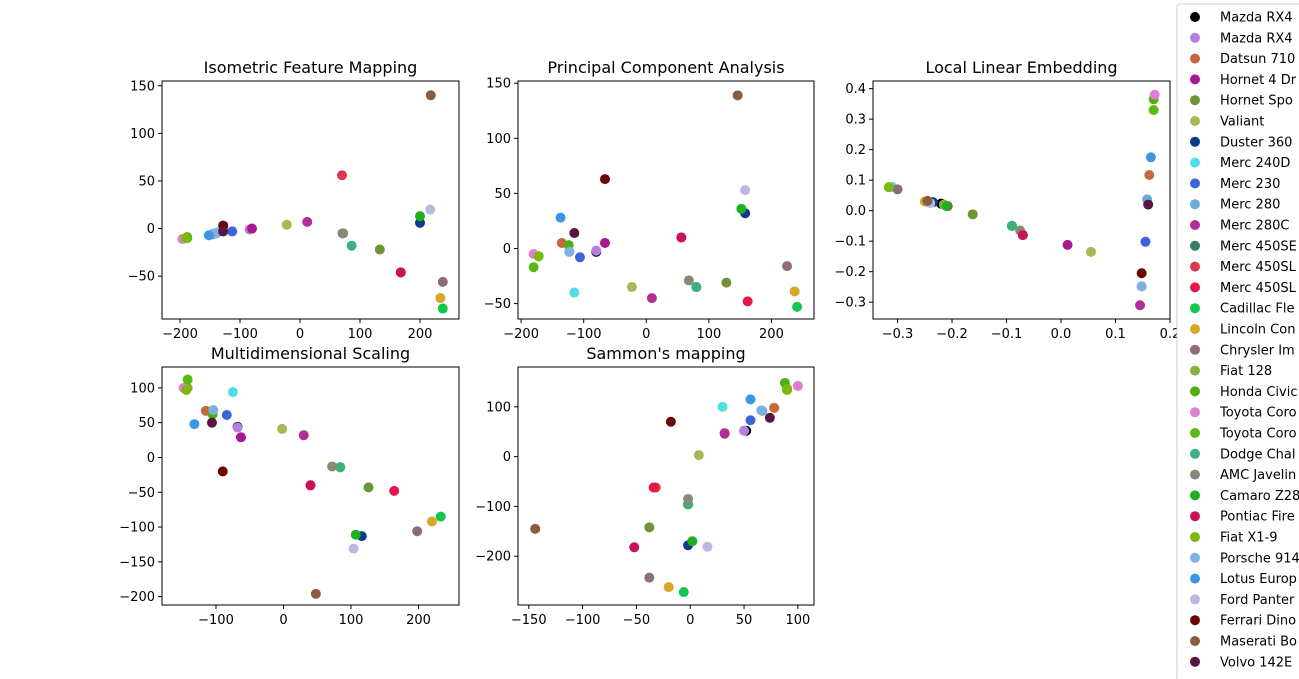 The image size is (1299, 679). I want to click on legend-label: Chrysler Im, so click(1257, 350).